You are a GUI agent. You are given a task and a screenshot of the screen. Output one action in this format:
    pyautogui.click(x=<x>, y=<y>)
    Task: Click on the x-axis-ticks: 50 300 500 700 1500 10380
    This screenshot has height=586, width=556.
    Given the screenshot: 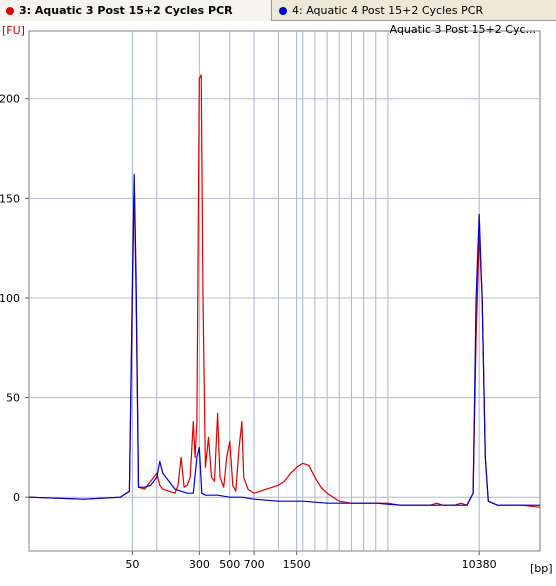 What is the action you would take?
    pyautogui.click(x=311, y=561)
    